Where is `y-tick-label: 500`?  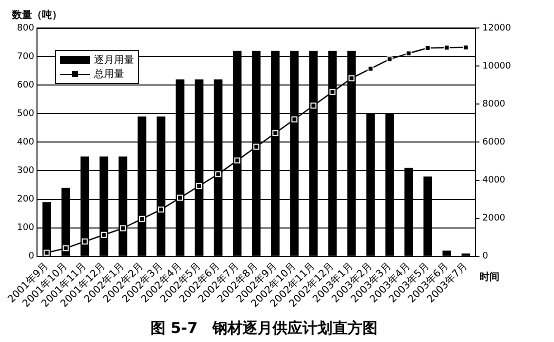
y-tick-label: 500 is located at coordinates (25, 113).